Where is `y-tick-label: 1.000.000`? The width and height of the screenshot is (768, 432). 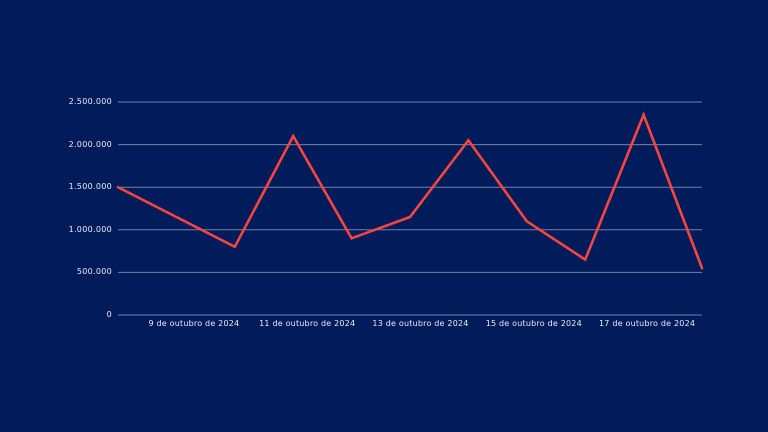 y-tick-label: 1.000.000 is located at coordinates (90, 229).